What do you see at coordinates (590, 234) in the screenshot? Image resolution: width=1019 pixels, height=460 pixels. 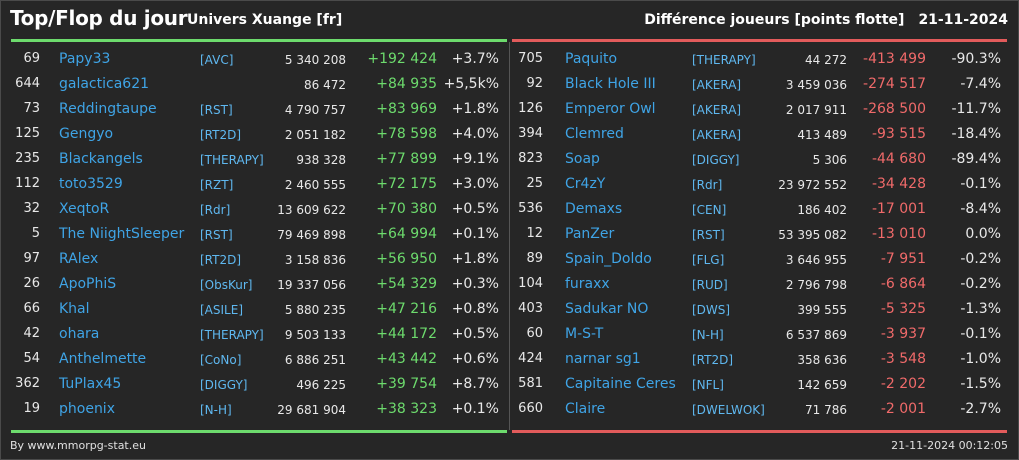 I see `player-link: PanZer` at bounding box center [590, 234].